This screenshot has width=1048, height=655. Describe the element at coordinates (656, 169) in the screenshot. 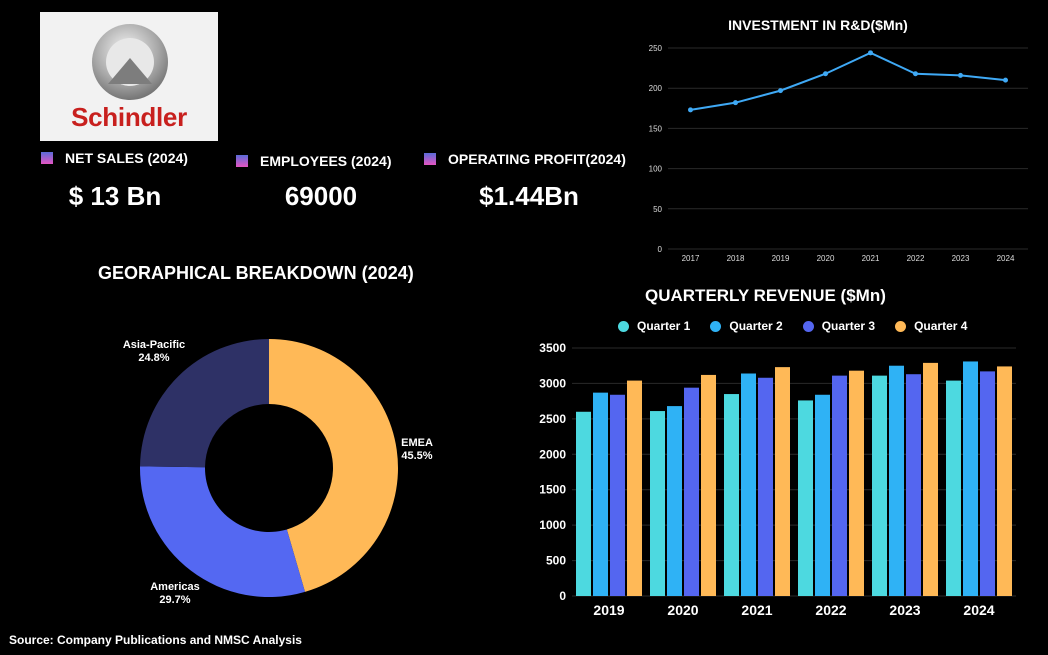

I see `y-tick-label: 100` at that location.